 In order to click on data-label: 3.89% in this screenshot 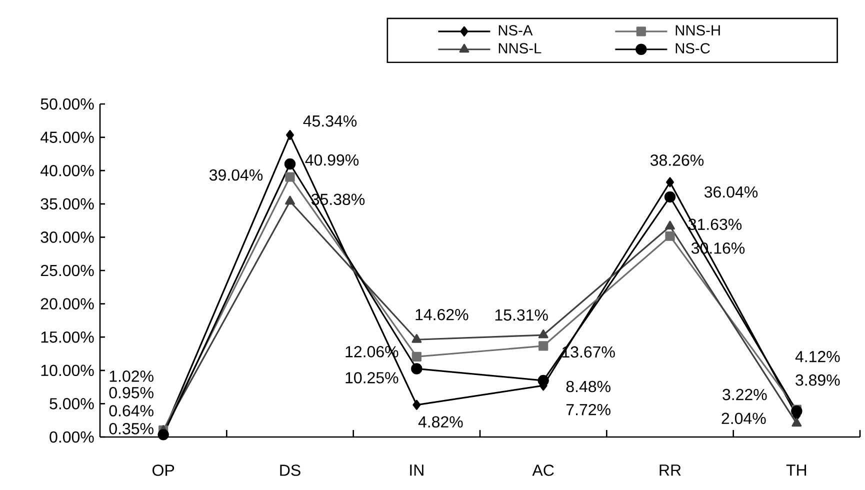, I will do `click(818, 380)`.